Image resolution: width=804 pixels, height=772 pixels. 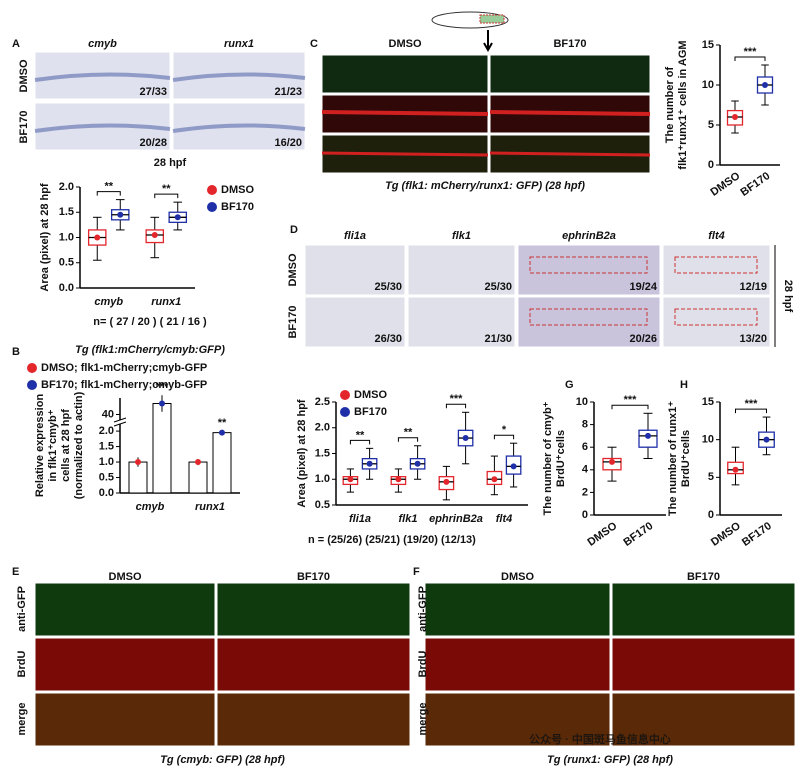 What do you see at coordinates (360, 519) in the screenshot?
I see `x-tick-label: fli1a` at bounding box center [360, 519].